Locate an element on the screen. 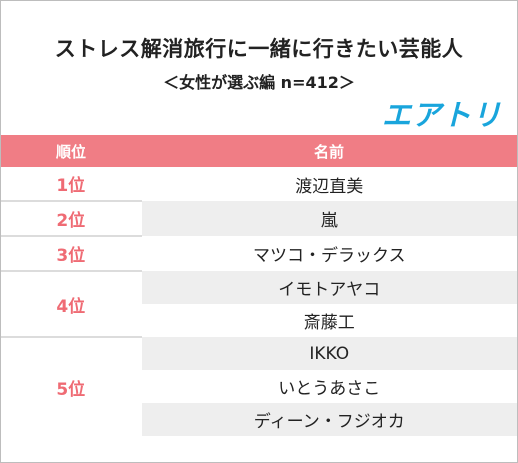 The height and width of the screenshot is (463, 518). table-row: 3位 マツコ・デラックス is located at coordinates (259, 254).